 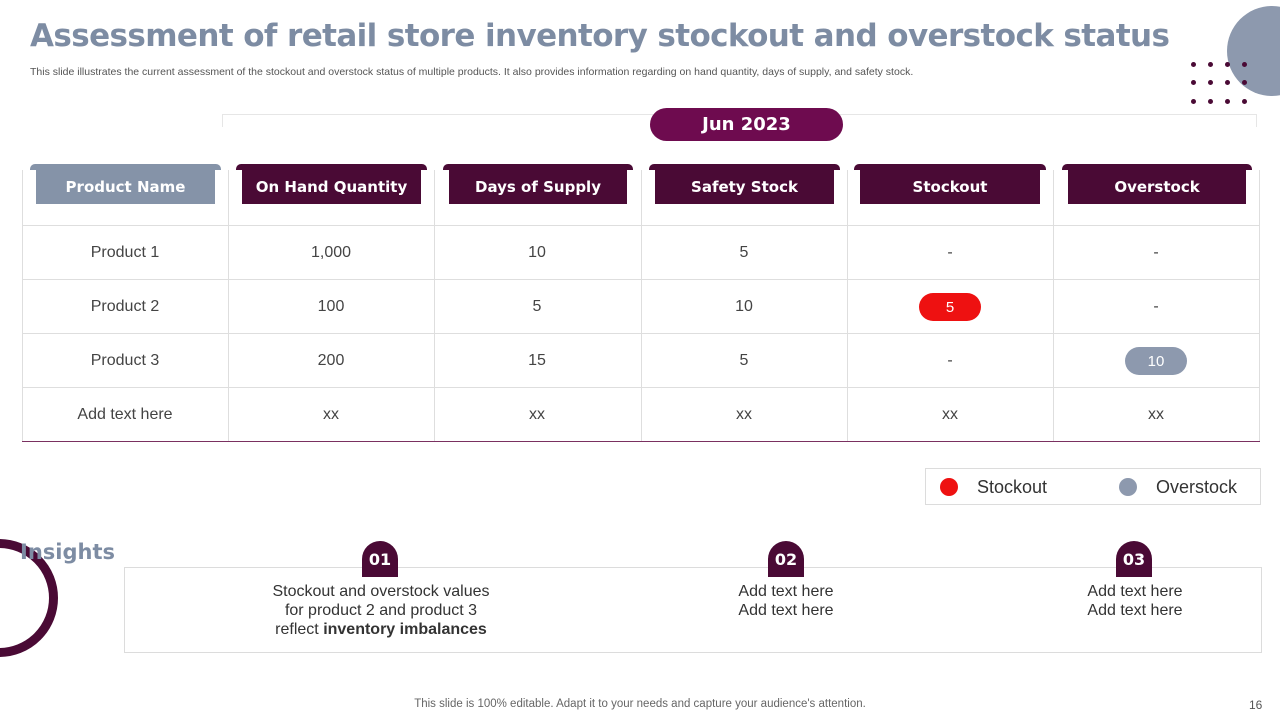 I want to click on stockout-legend-dot, so click(x=949, y=487).